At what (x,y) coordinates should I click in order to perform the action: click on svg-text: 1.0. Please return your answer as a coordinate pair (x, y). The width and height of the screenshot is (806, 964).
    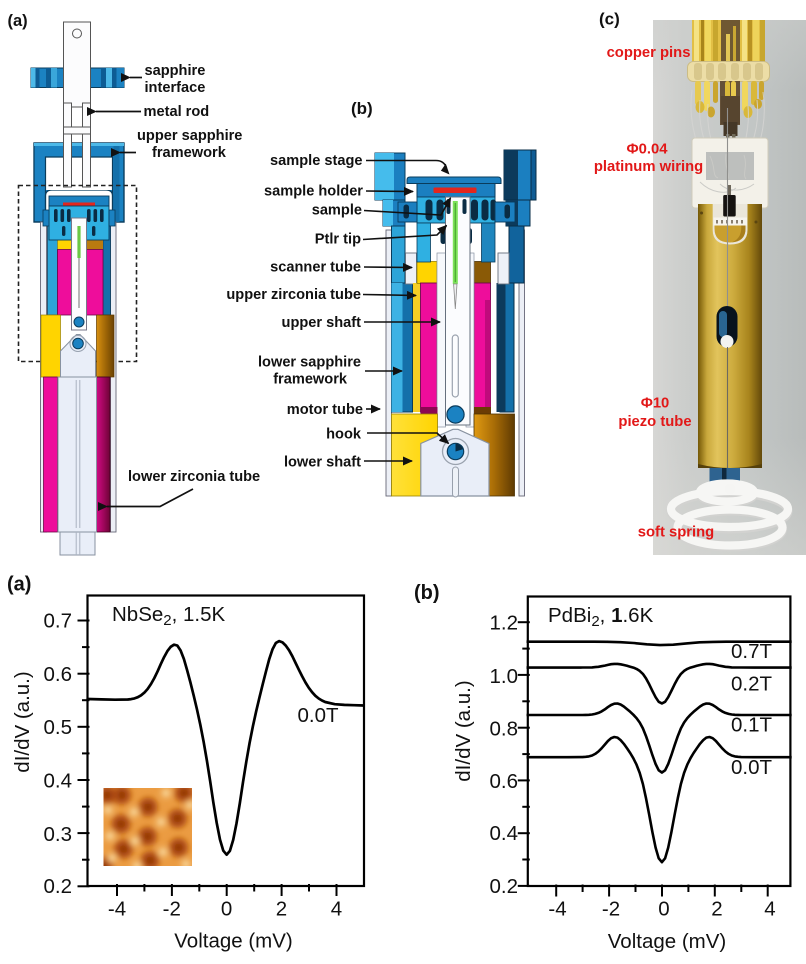
    Looking at the image, I should click on (504, 676).